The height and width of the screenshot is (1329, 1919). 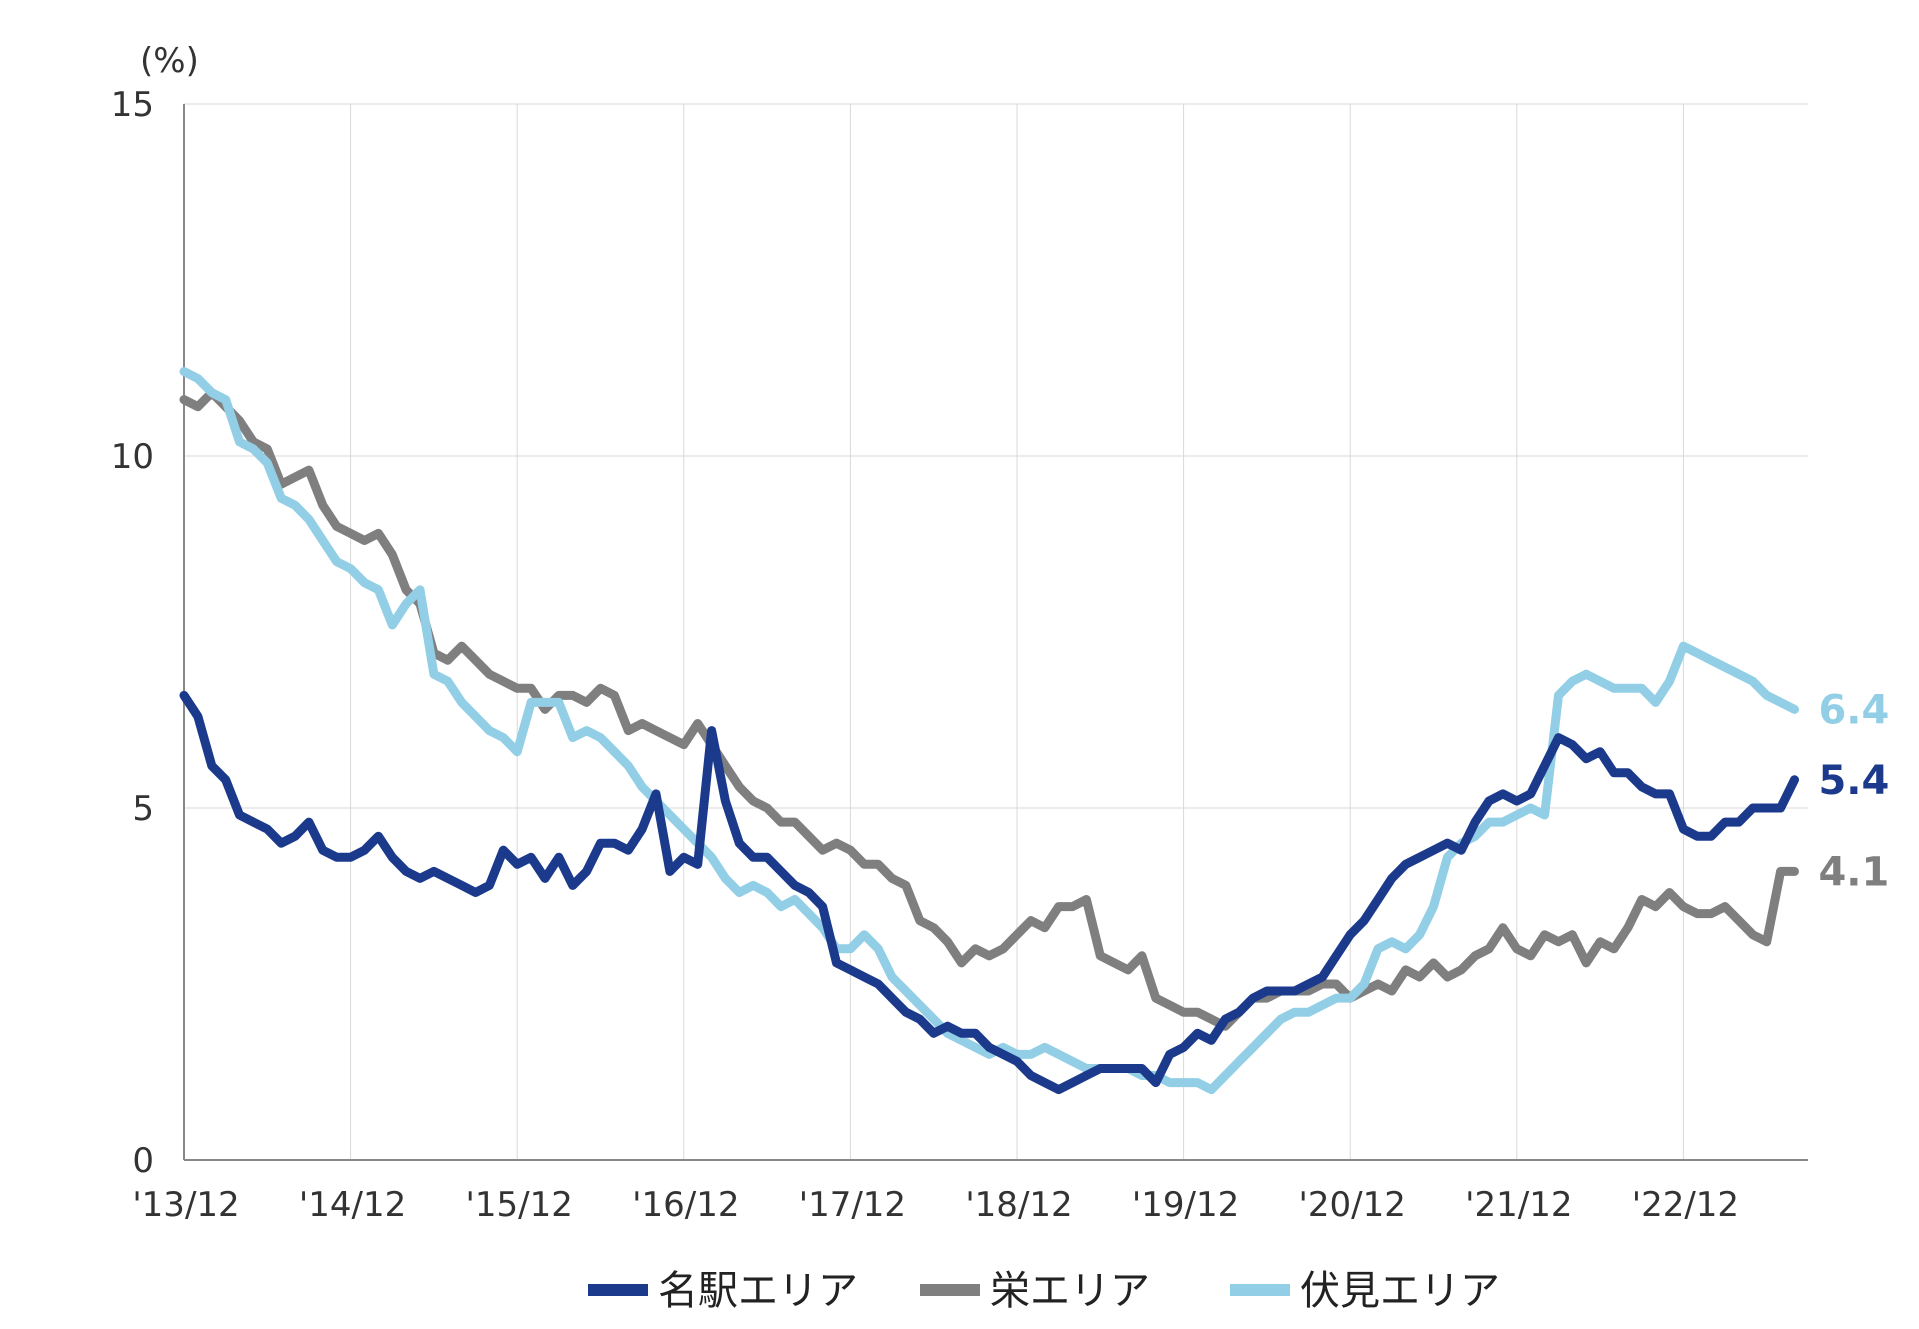 I want to click on legend-item-0: 名駅エリア, so click(x=723, y=1291).